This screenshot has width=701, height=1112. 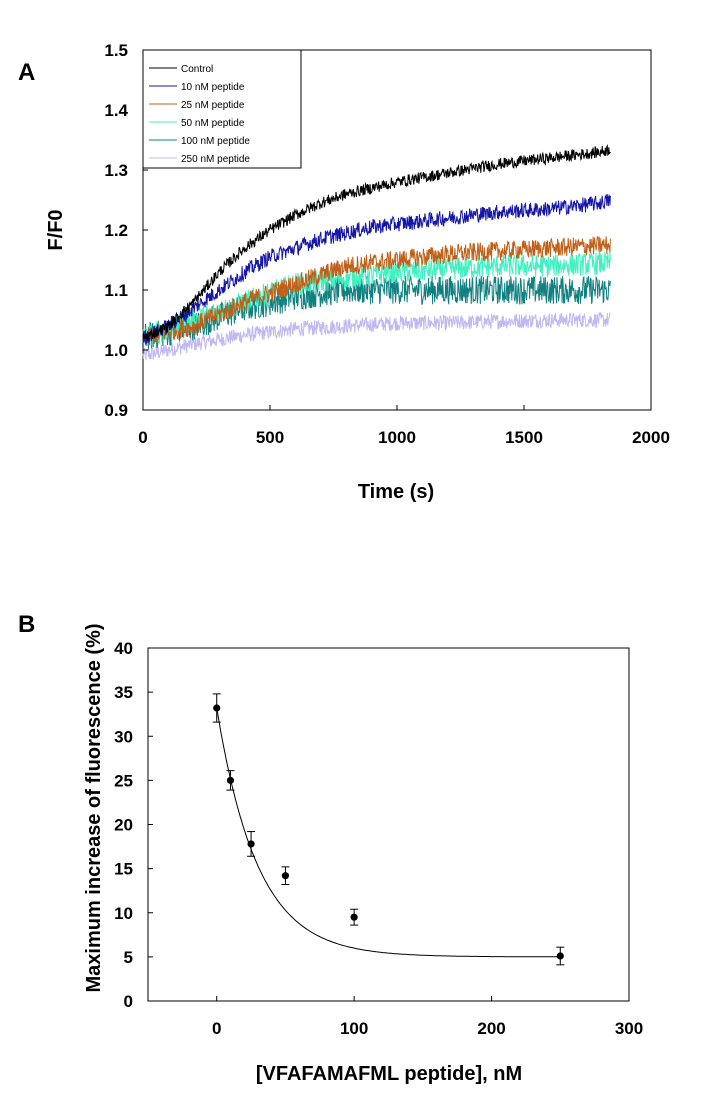 I want to click on panel-a-series-group, so click(x=376, y=252).